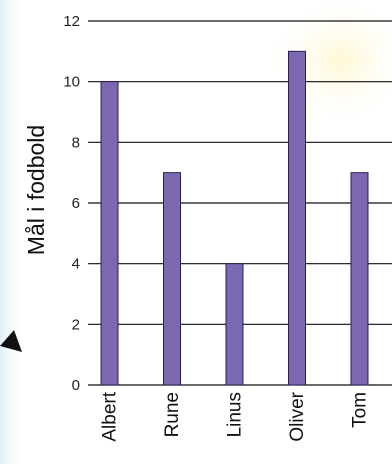 The height and width of the screenshot is (464, 392). Describe the element at coordinates (76, 385) in the screenshot. I see `y-tick-label: 0` at that location.